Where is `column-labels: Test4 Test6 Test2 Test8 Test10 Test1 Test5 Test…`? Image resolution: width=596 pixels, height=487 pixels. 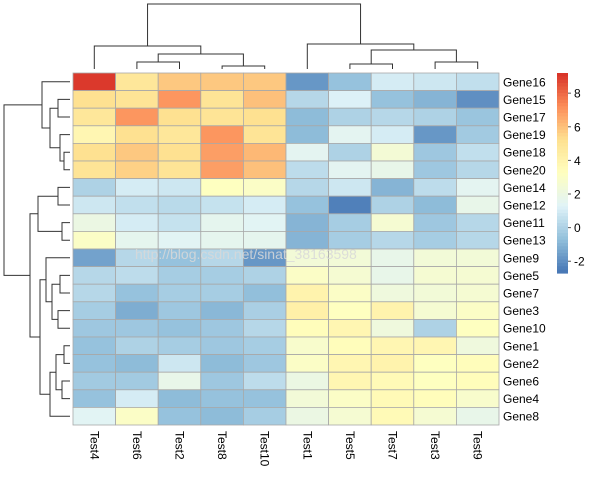 column-labels: Test4 Test6 Test2 Test8 Test10 Test1 Test5 Test… is located at coordinates (285, 449).